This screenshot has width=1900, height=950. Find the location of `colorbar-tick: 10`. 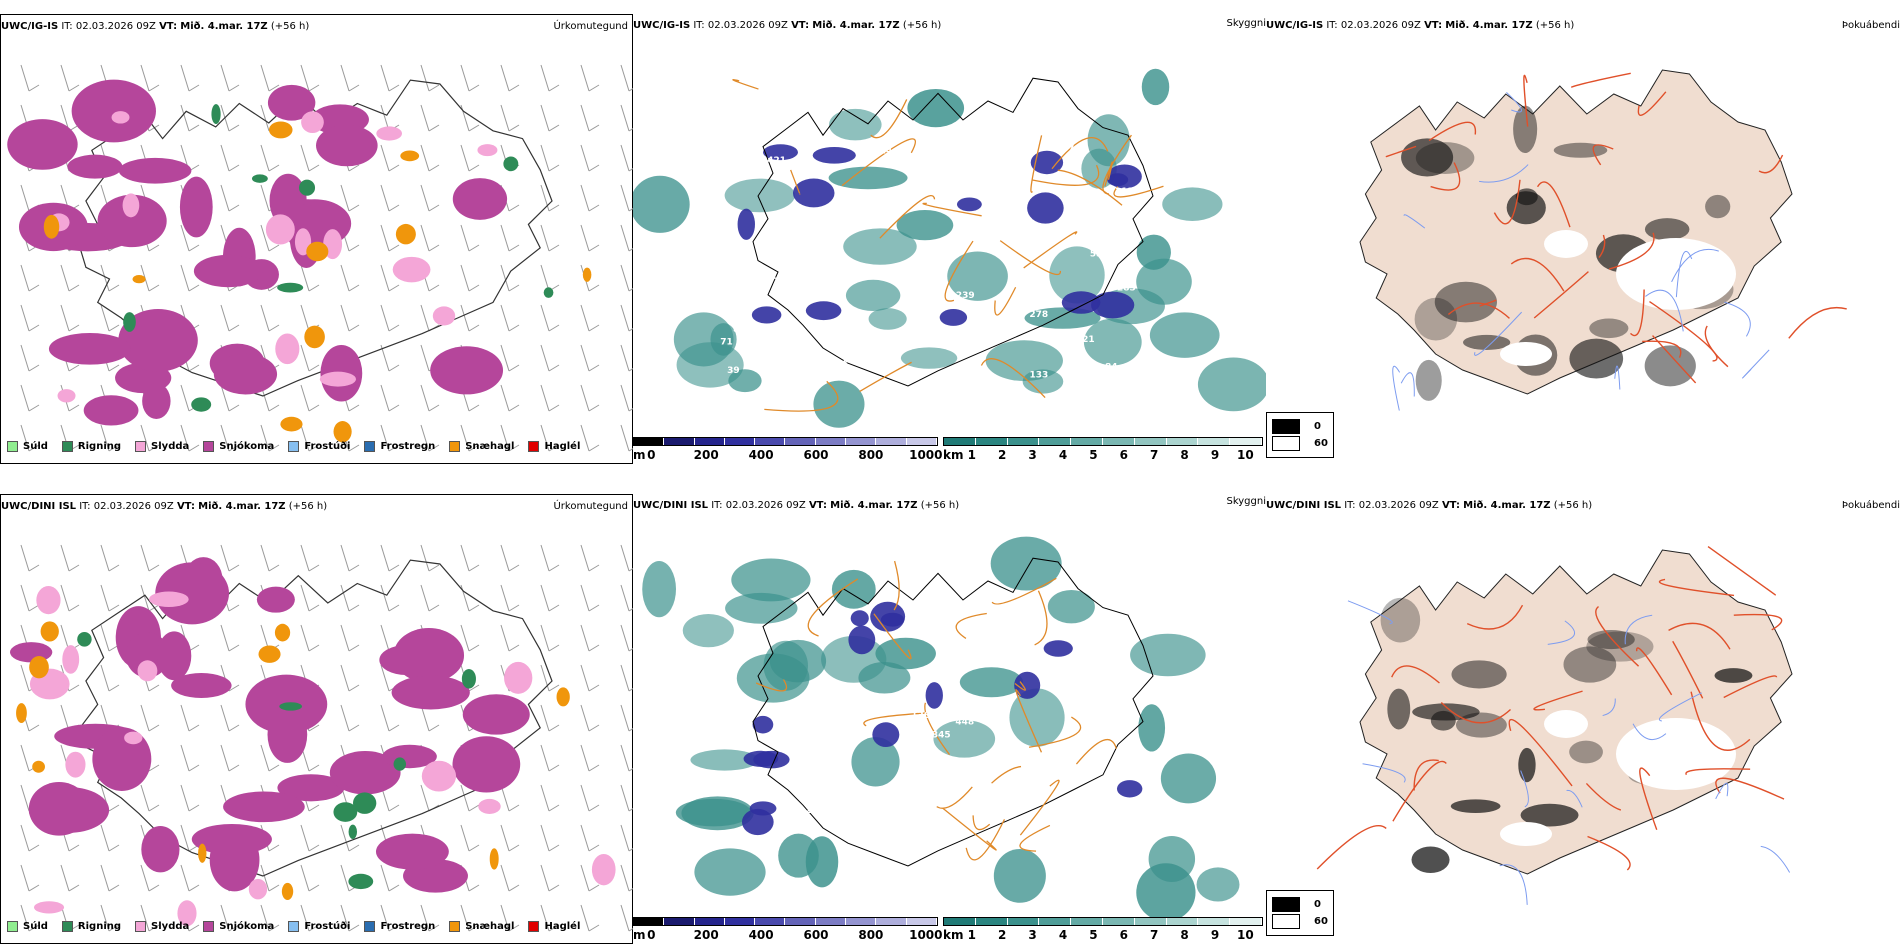

colorbar-tick: 10 is located at coordinates (1245, 935).